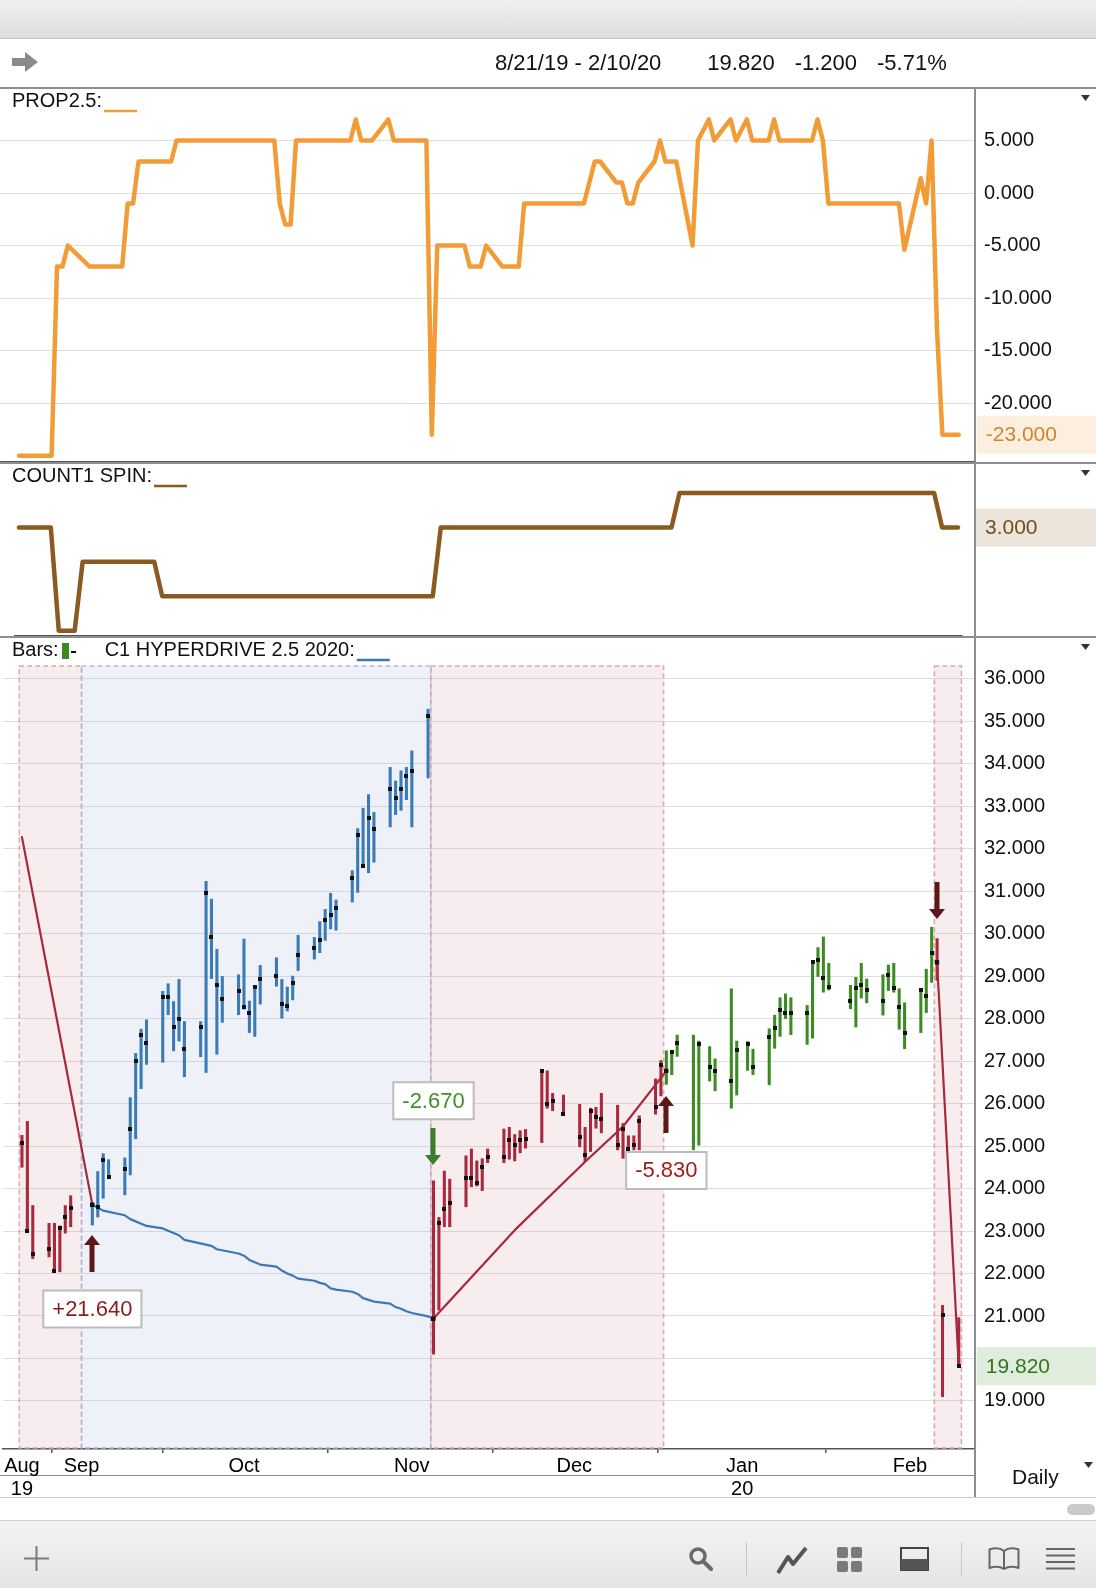 This screenshot has width=1096, height=1588. What do you see at coordinates (1017, 1365) in the screenshot?
I see `annotation: 19.820` at bounding box center [1017, 1365].